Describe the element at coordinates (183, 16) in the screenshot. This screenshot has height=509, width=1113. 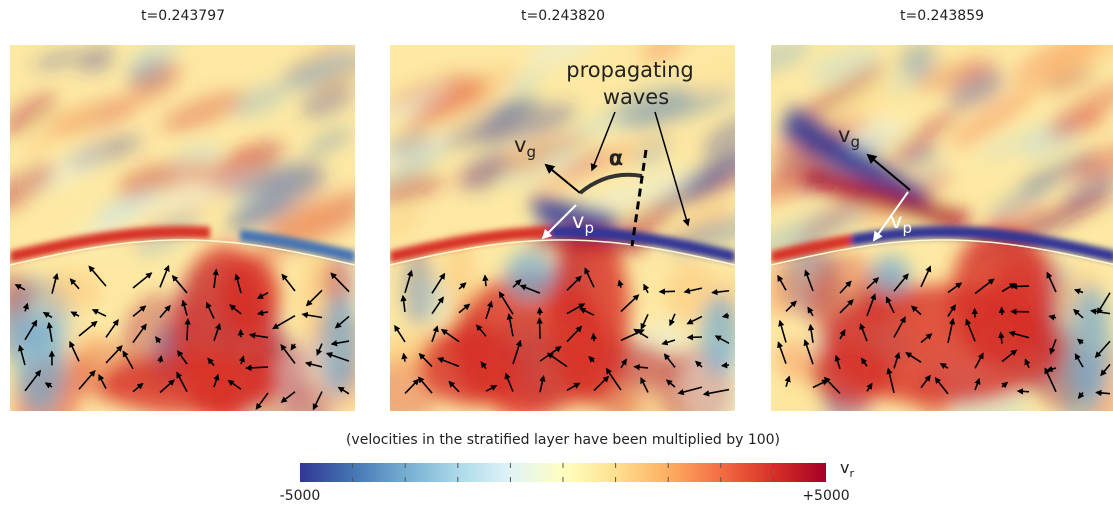
I see `panel-title: t=0.243797` at that location.